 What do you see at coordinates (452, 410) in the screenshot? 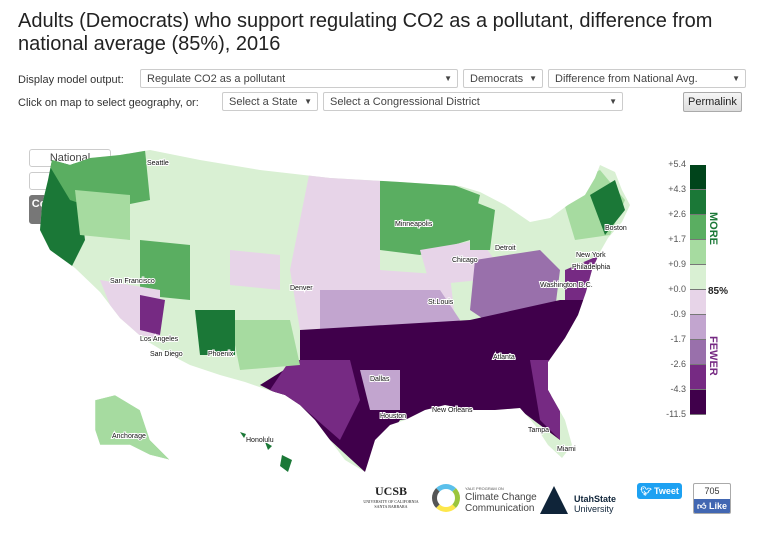
I see `city-label: New Orleans` at bounding box center [452, 410].